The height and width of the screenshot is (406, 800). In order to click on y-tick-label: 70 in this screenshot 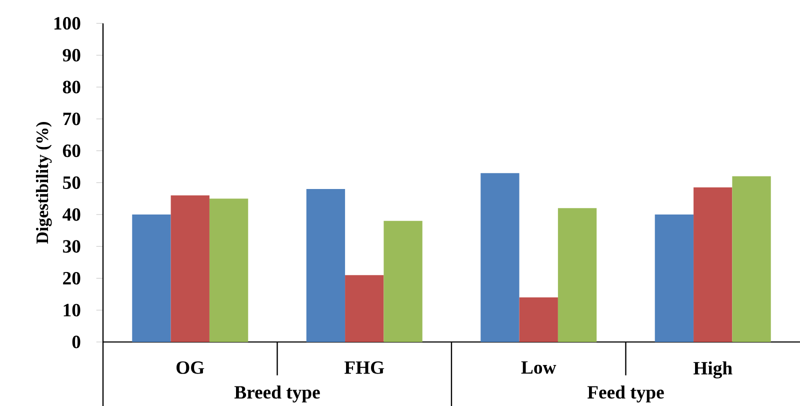, I will do `click(71, 119)`.